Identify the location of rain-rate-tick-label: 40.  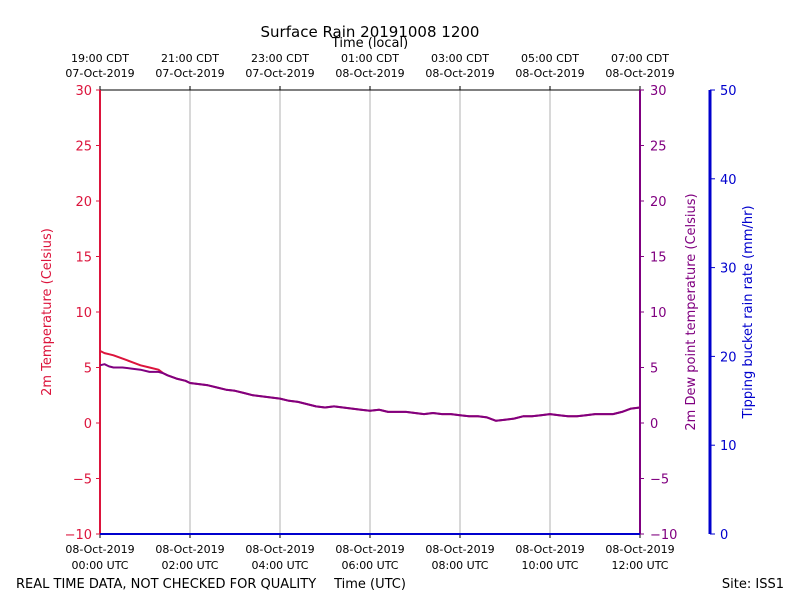
(728, 180).